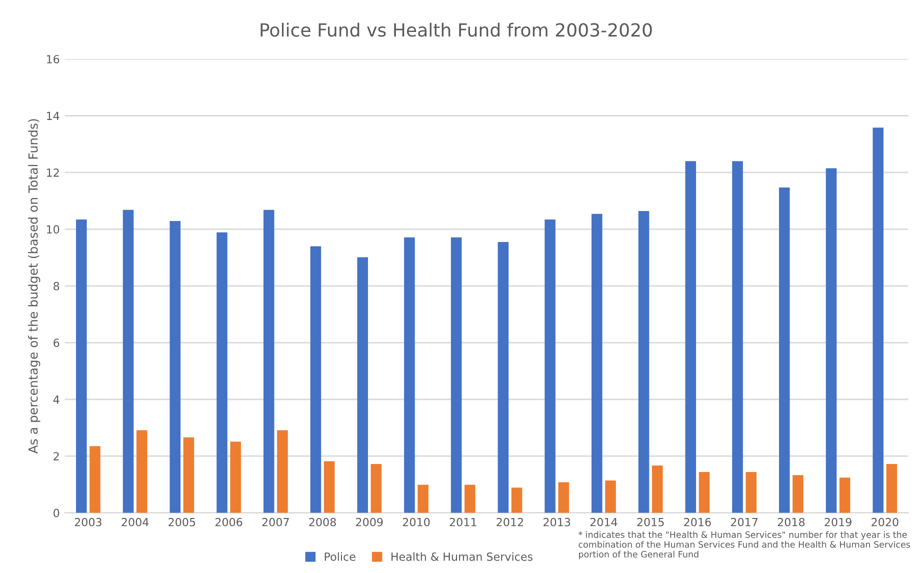 The height and width of the screenshot is (573, 912). Describe the element at coordinates (744, 545) in the screenshot. I see `text: * indicates that the "Health & Human Services" number for that year is the combination of the Human Services Fund and the Health & Human Services portion of the General Fund` at that location.